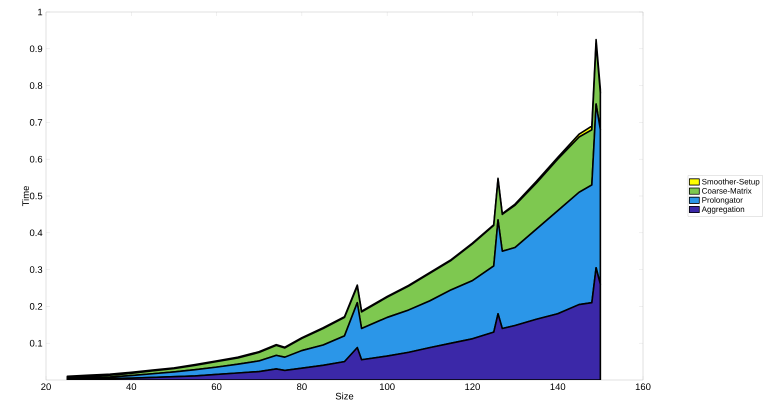 The height and width of the screenshot is (413, 775). I want to click on x-tick-label: 100, so click(387, 386).